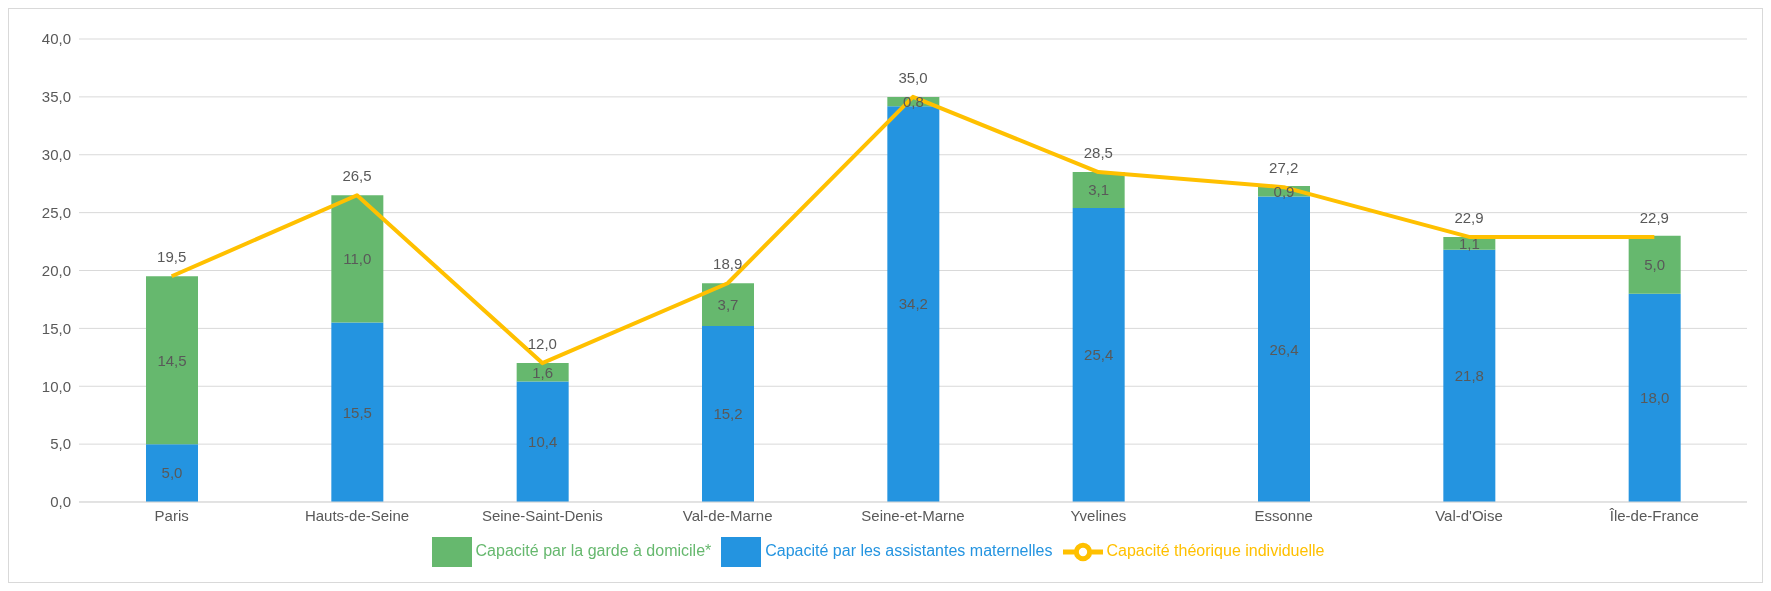 The height and width of the screenshot is (591, 1771). Describe the element at coordinates (727, 515) in the screenshot. I see `x-tick-label: Val-de-Marne` at that location.